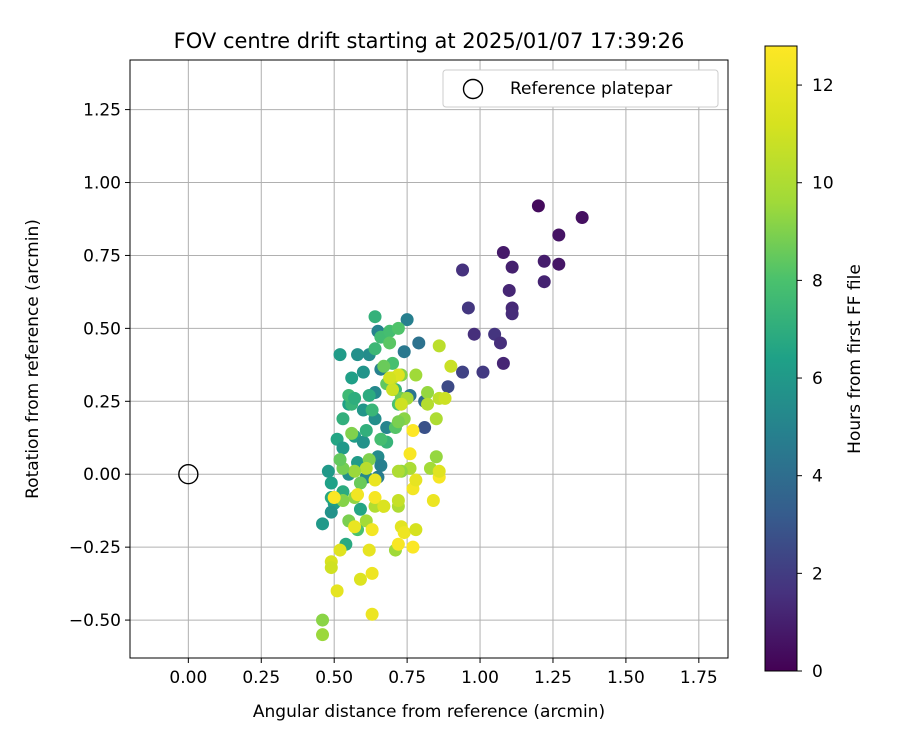  Describe the element at coordinates (102, 184) in the screenshot. I see `y-tick-label: 1.00` at that location.